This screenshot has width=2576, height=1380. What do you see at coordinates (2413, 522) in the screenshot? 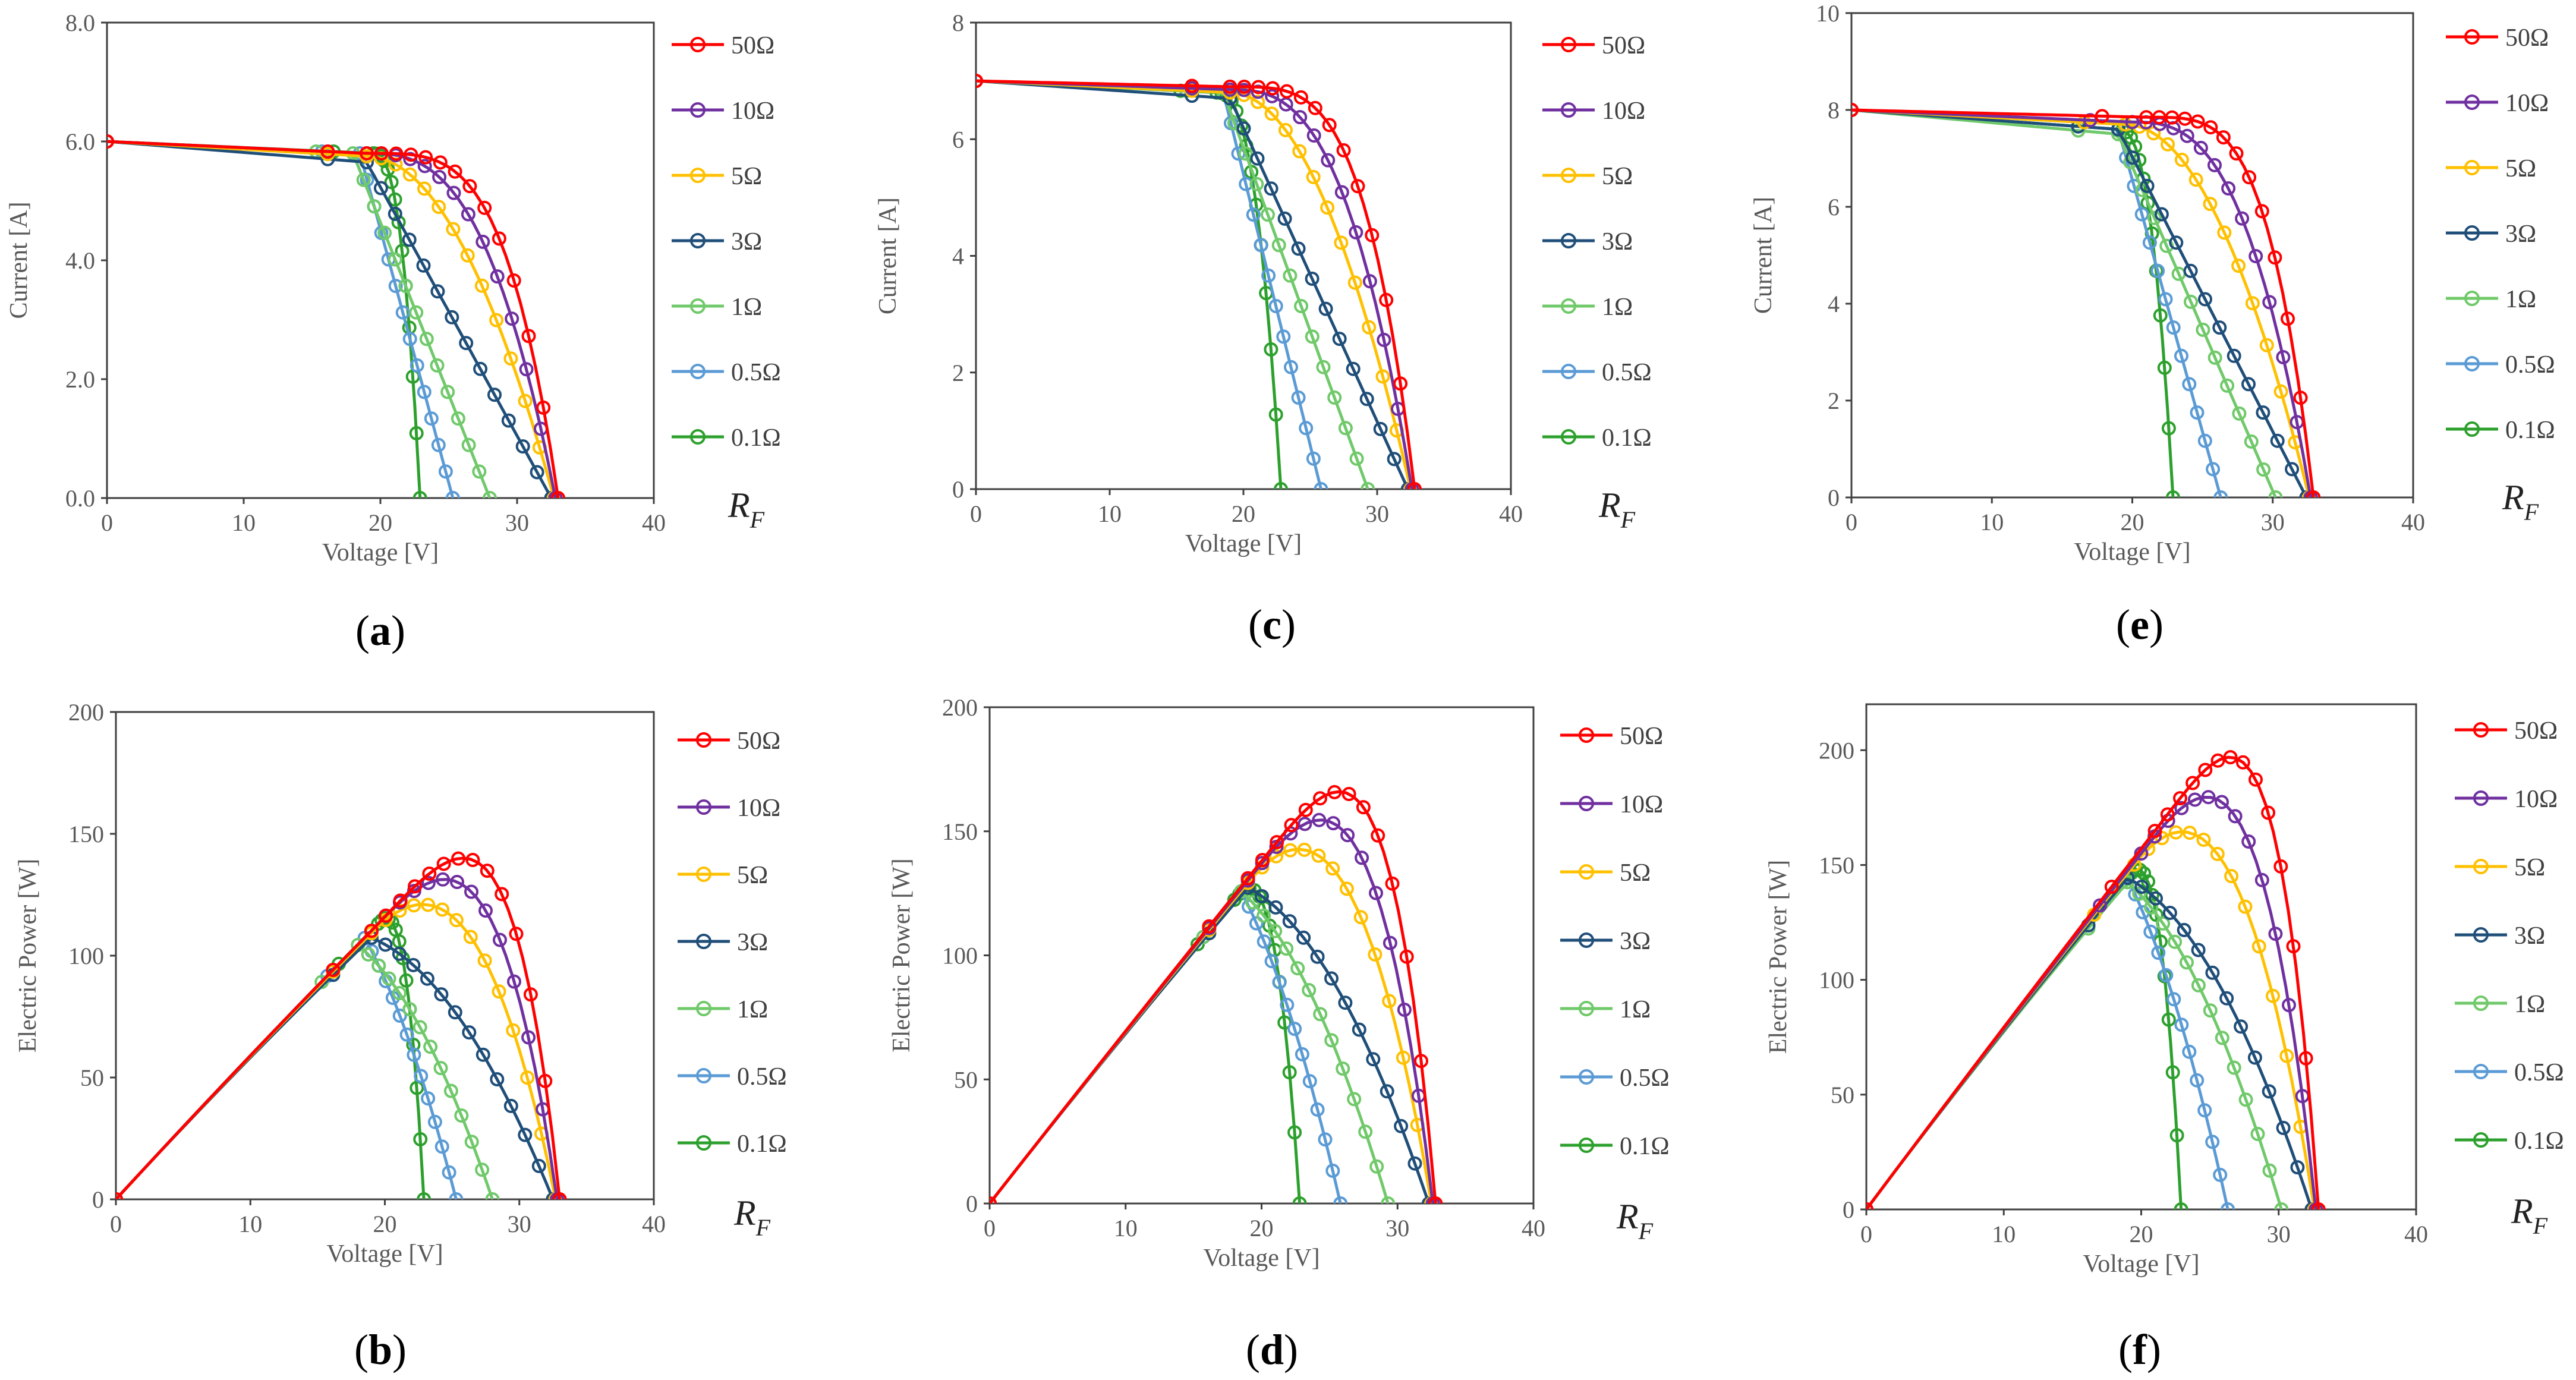
I see `x-tick-label: 40` at bounding box center [2413, 522].